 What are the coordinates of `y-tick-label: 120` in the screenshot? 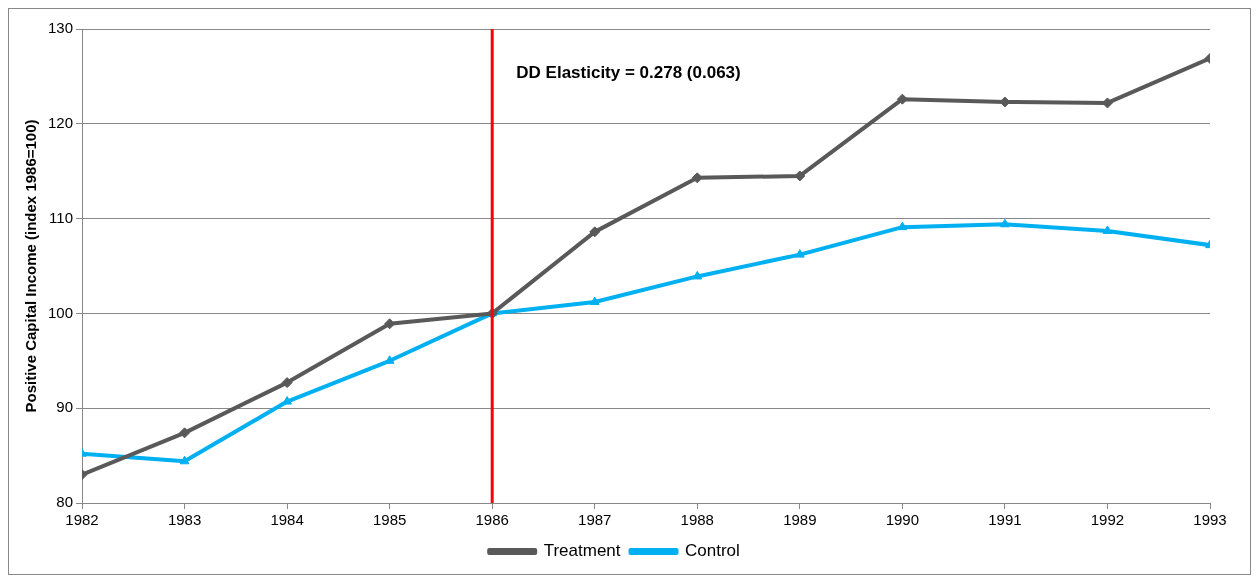 It's located at (61, 122).